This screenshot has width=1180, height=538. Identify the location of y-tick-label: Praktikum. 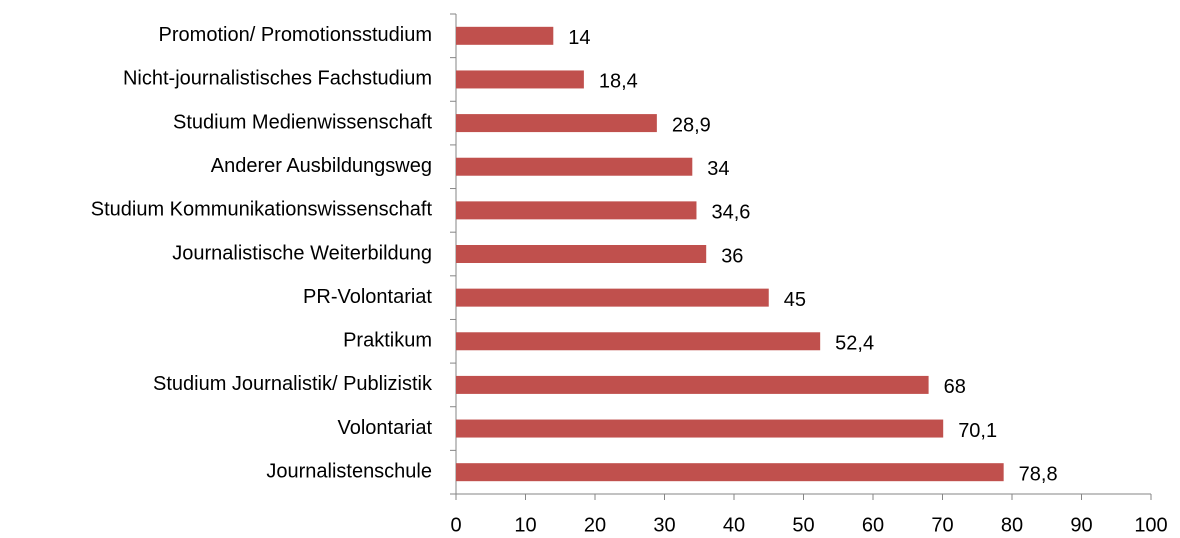
(387, 341).